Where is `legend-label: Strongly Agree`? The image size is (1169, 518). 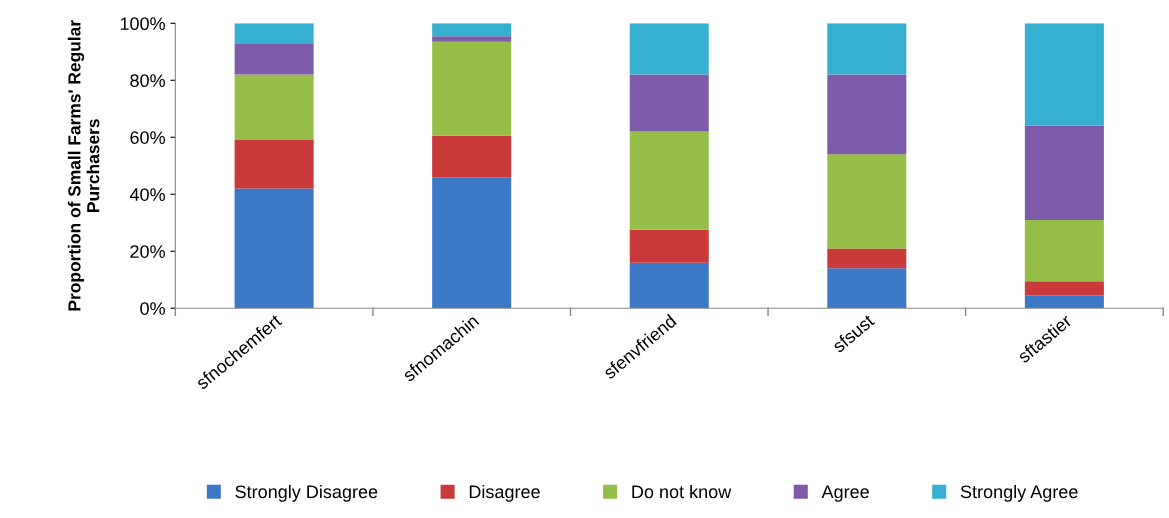 legend-label: Strongly Agree is located at coordinates (1019, 493).